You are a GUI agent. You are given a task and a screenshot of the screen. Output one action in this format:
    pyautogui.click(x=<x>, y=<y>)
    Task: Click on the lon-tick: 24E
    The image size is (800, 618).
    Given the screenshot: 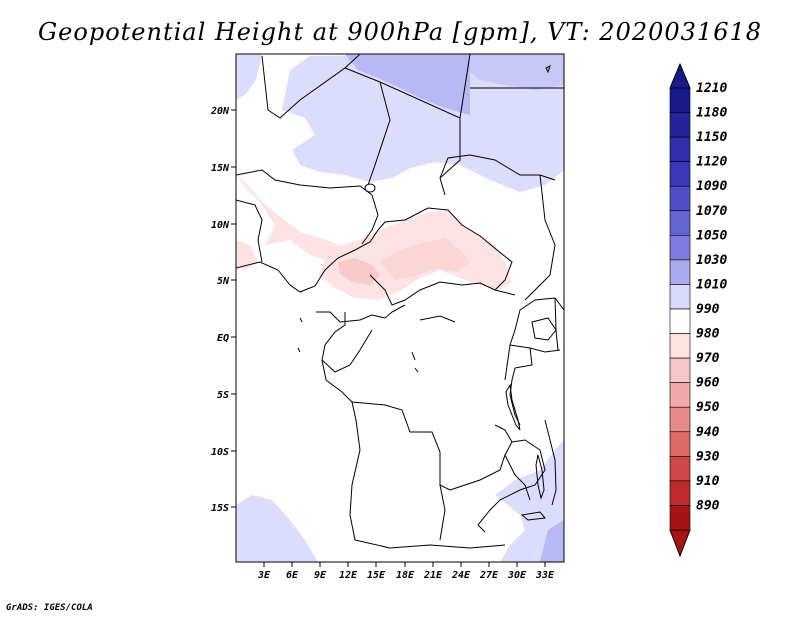 What is the action you would take?
    pyautogui.click(x=461, y=571)
    